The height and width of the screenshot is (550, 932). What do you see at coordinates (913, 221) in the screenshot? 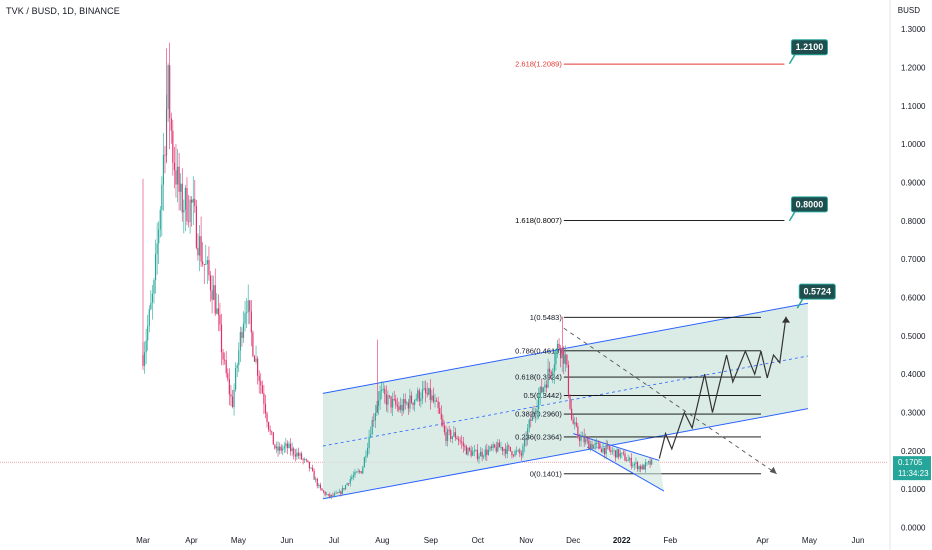
I see `y-tick-label: 0.8000` at bounding box center [913, 221].